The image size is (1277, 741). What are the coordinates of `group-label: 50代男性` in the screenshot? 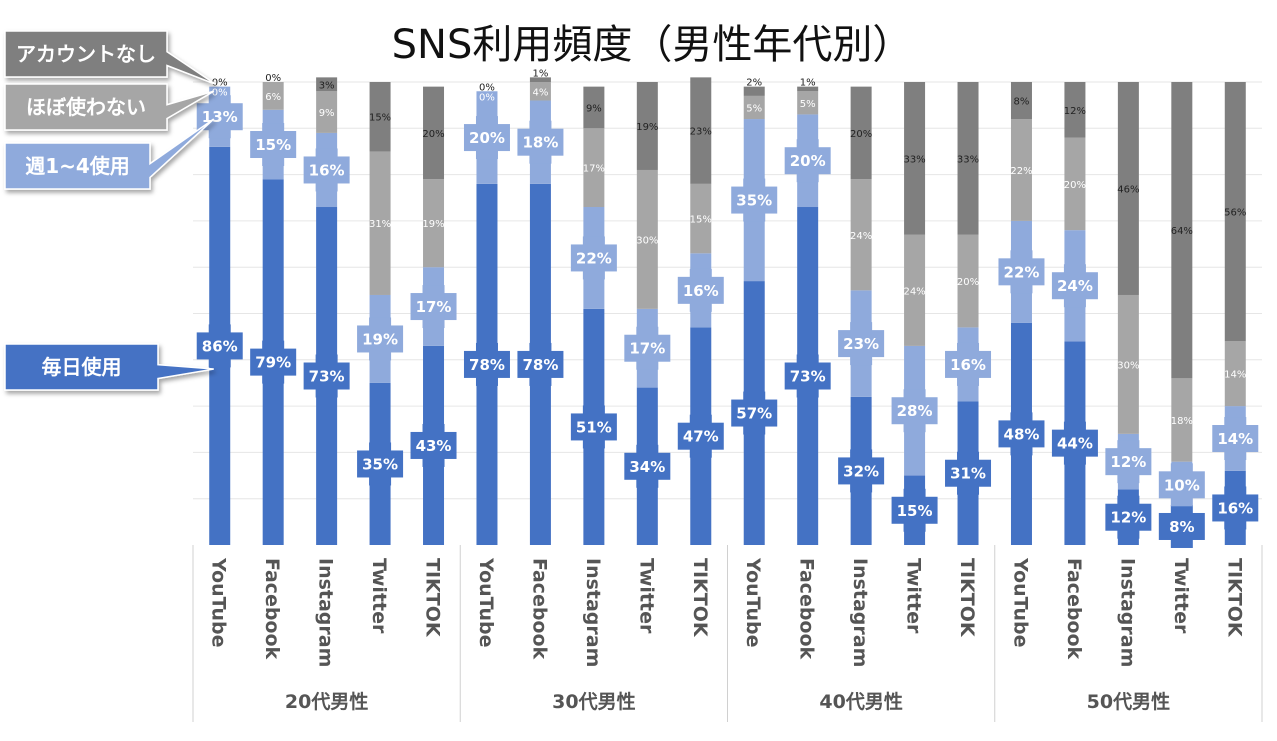 It's located at (1128, 701).